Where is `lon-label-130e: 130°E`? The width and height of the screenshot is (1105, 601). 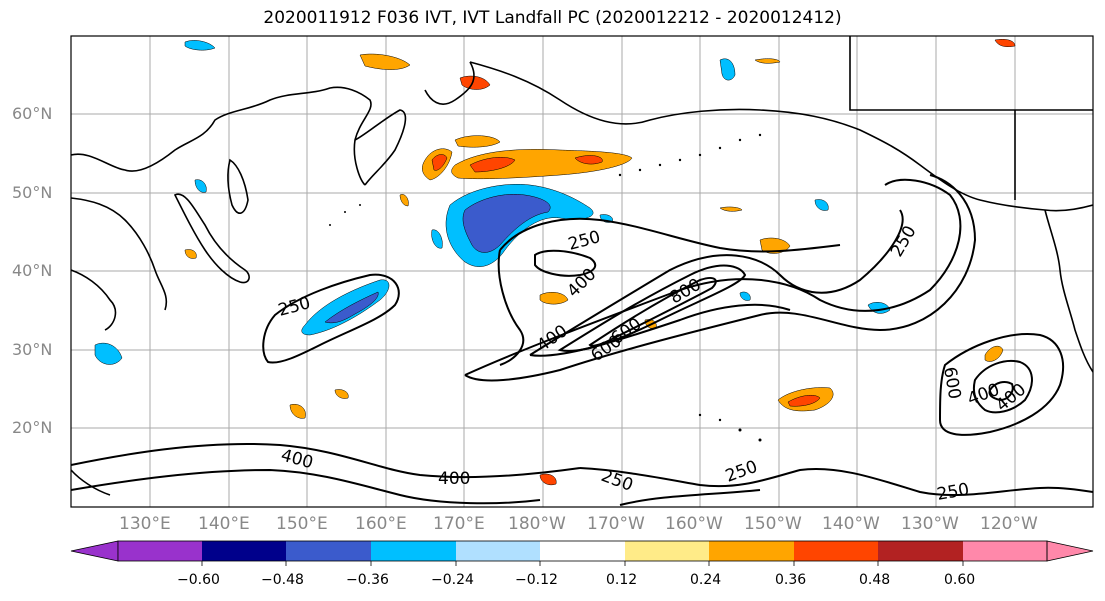
lon-label-130e: 130°E is located at coordinates (145, 524).